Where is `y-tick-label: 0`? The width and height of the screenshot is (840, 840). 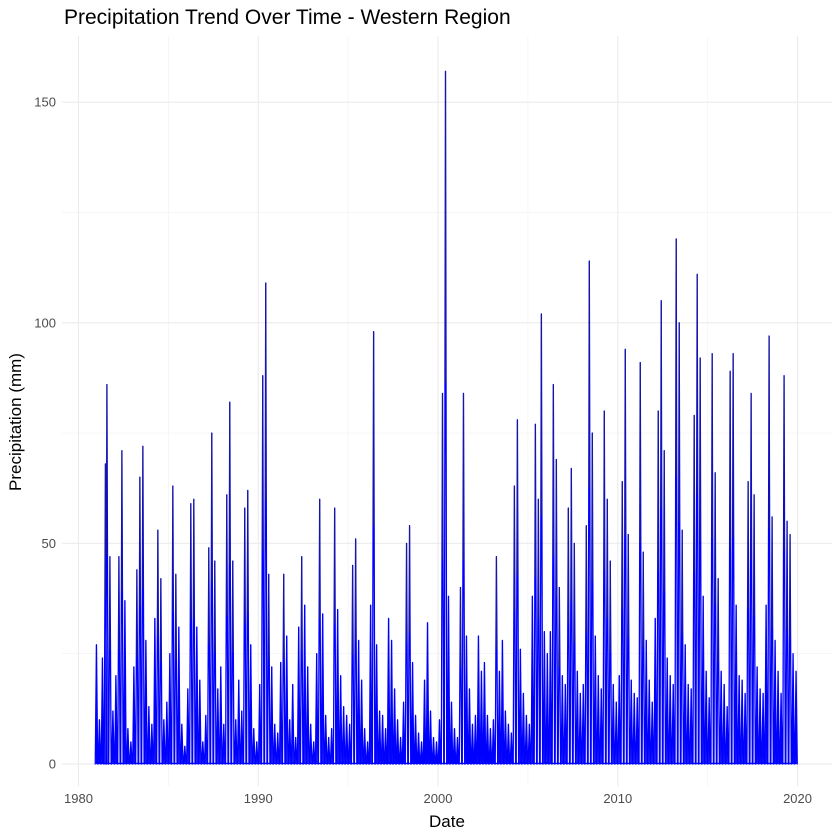 y-tick-label: 0 is located at coordinates (52, 763).